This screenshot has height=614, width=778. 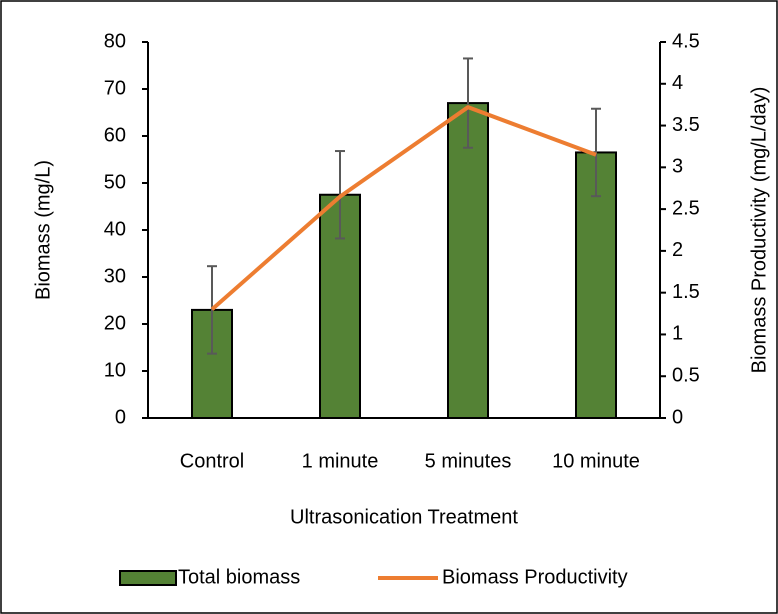 I want to click on x-tick-label: 10 minute, so click(x=596, y=461).